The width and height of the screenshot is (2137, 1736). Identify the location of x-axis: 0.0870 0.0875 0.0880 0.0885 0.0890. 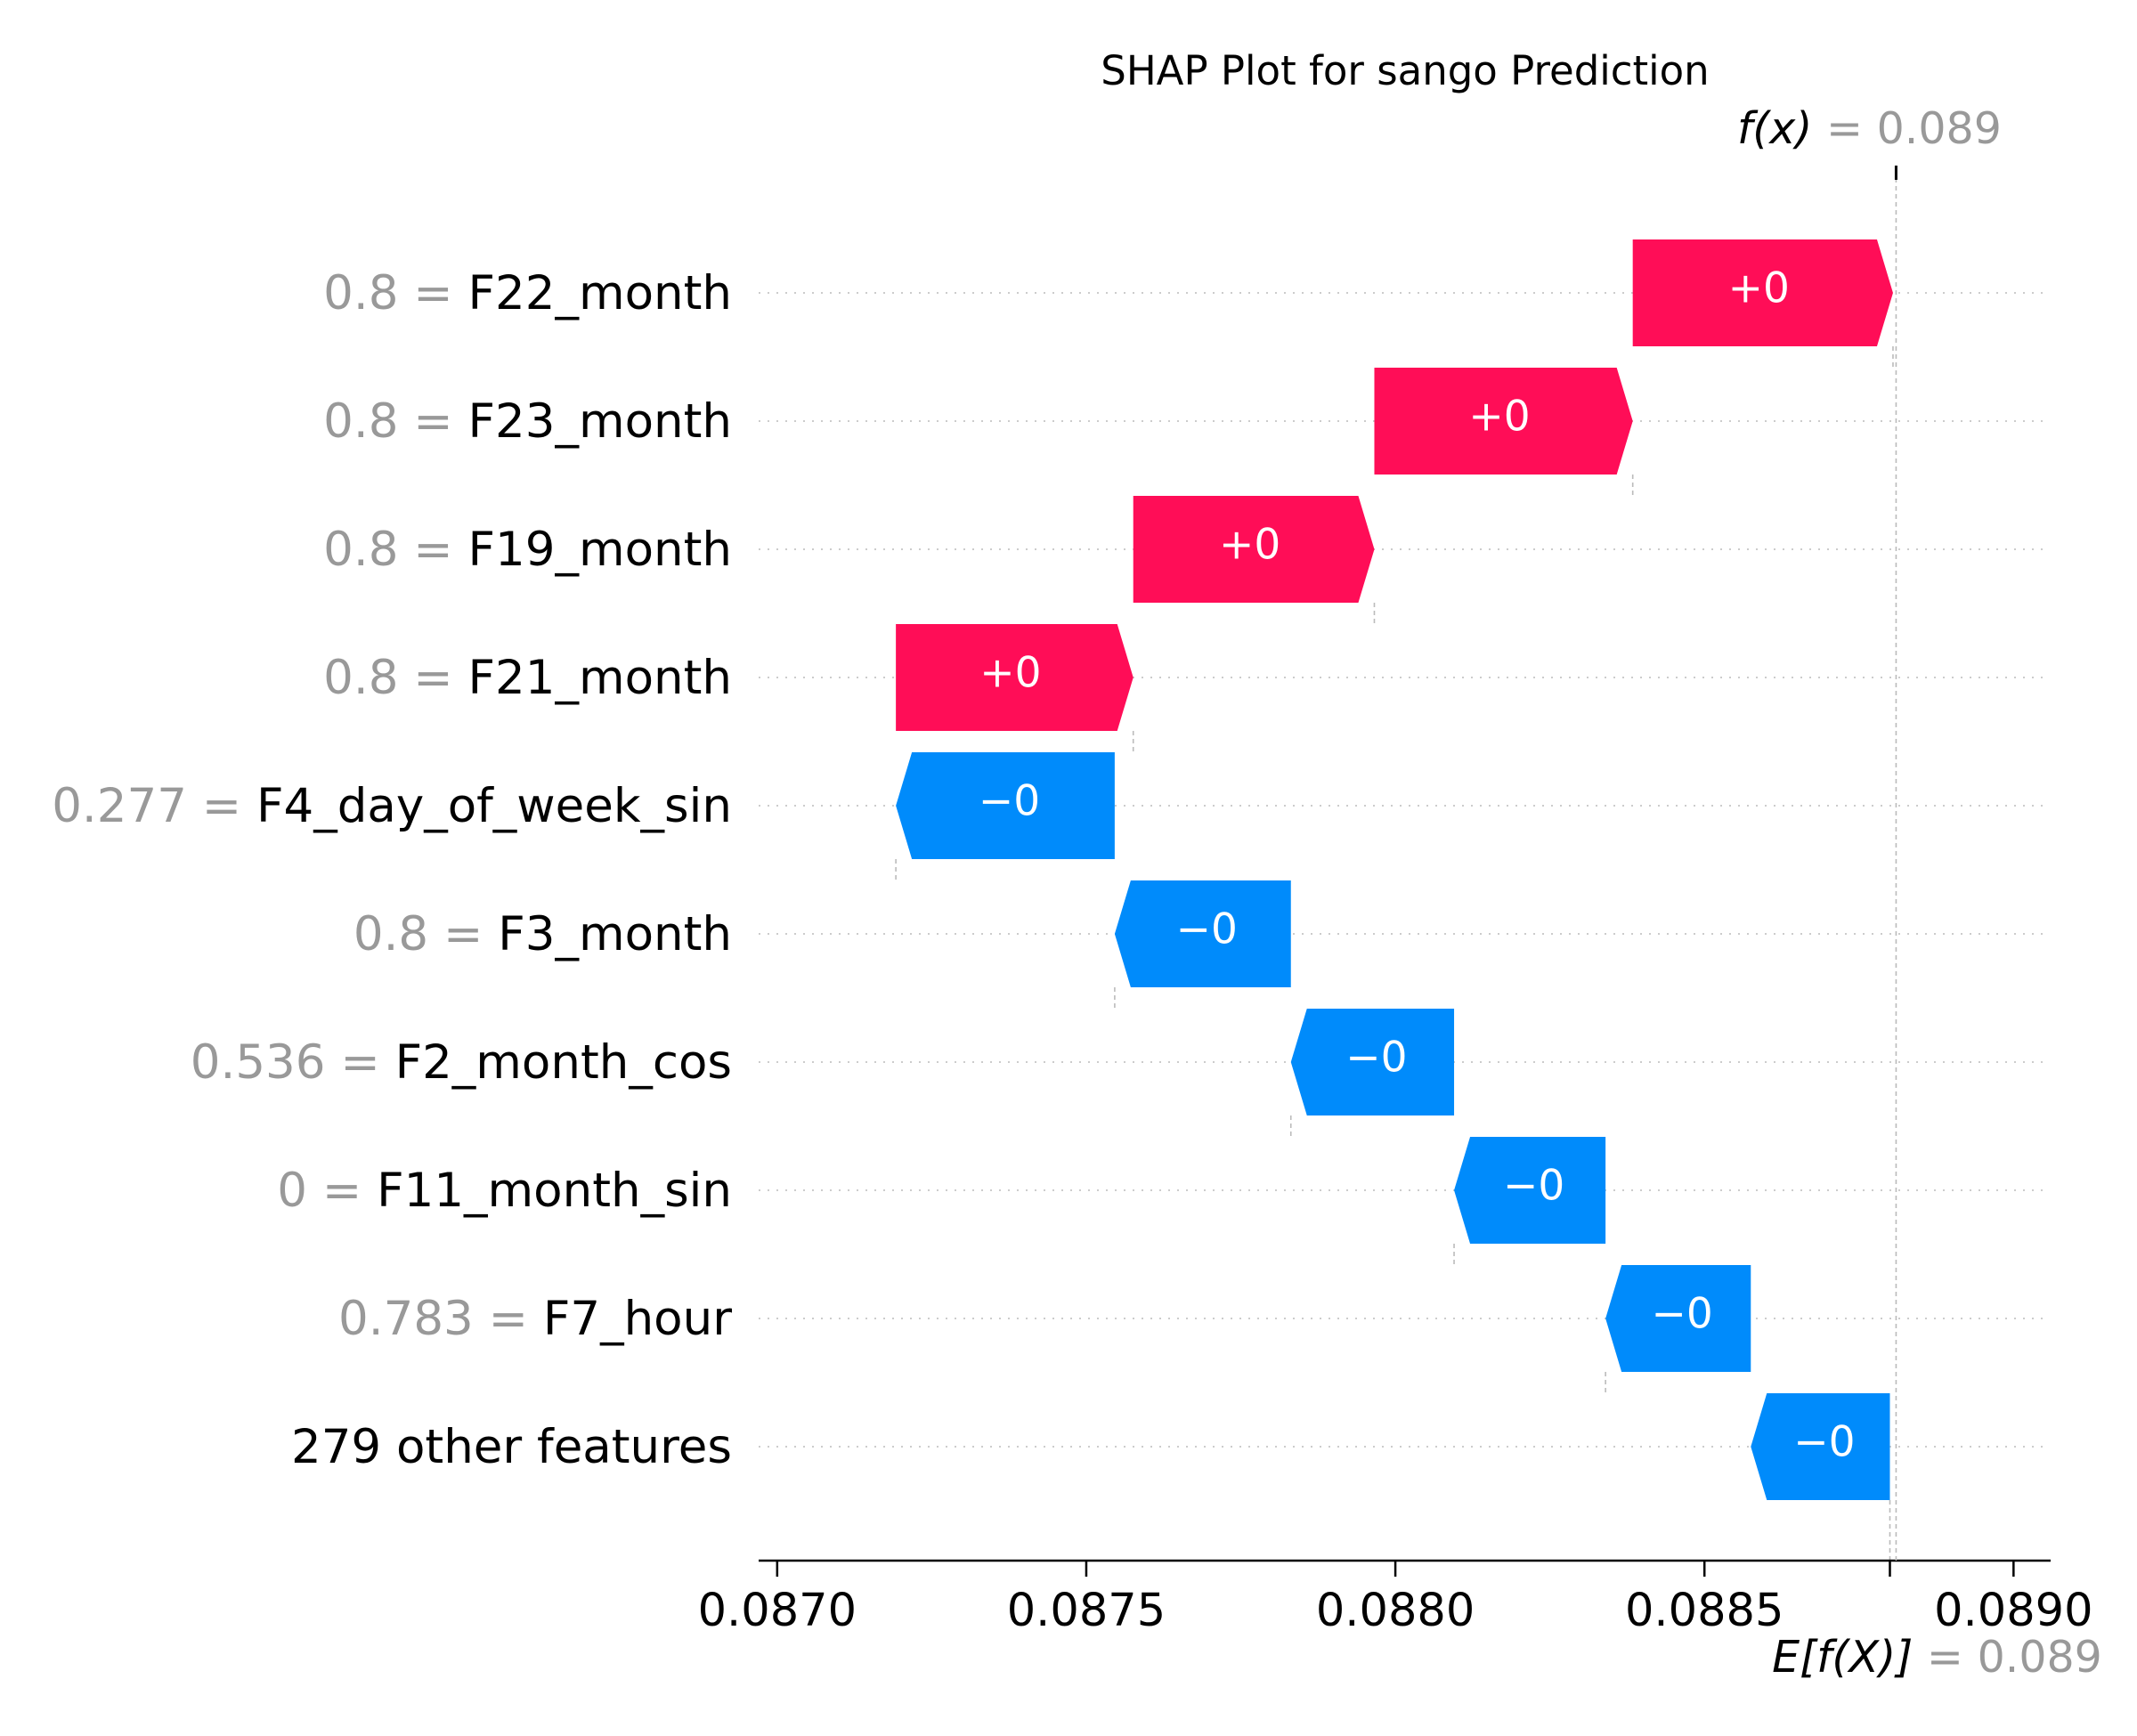
(1395, 1598).